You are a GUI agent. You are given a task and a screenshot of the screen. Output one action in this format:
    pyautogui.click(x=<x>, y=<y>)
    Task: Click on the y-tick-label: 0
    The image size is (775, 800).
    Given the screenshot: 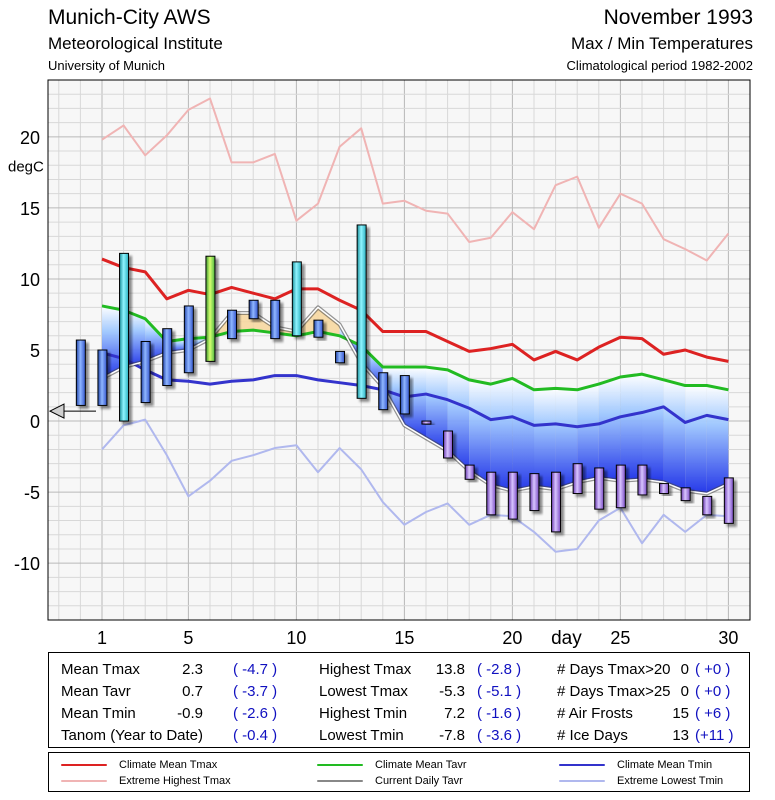 What is the action you would take?
    pyautogui.click(x=35, y=422)
    